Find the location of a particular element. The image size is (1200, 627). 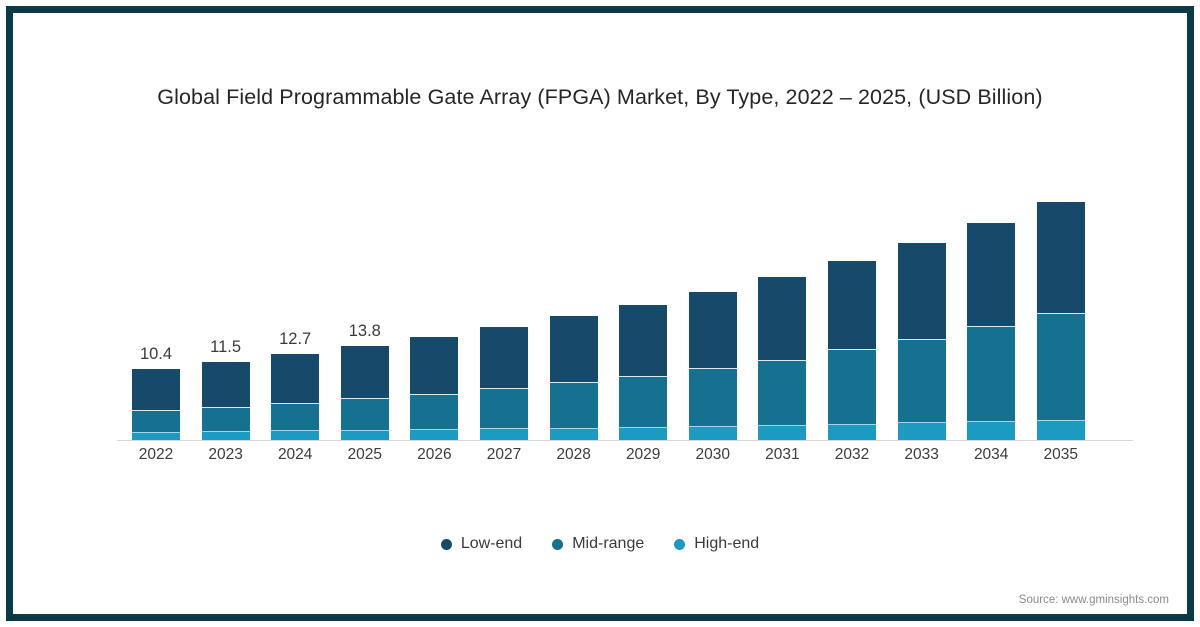

bar-segment-high-end-2033 is located at coordinates (921, 431).